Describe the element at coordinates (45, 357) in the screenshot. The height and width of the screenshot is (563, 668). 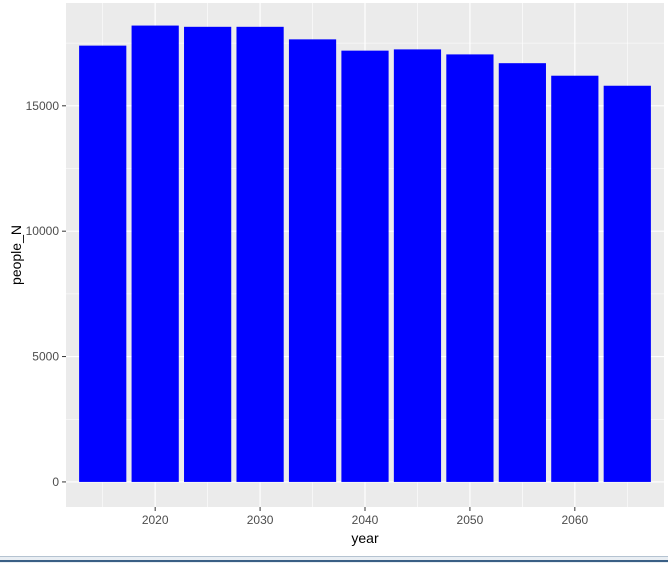
I see `y-tick-label: 5000` at that location.